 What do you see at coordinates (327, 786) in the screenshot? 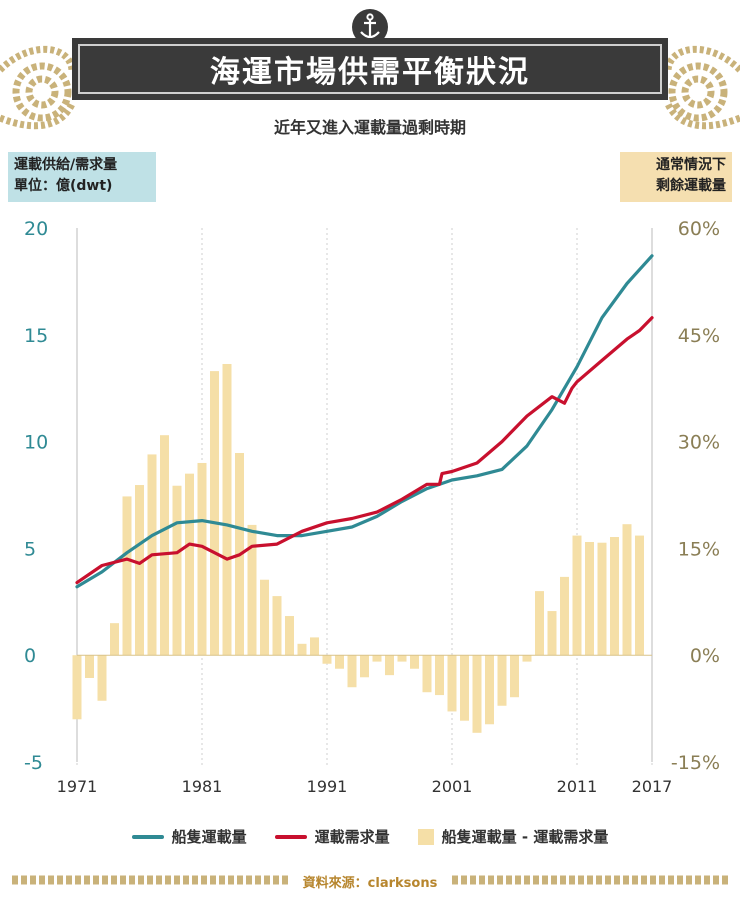
I see `x-tick-label-2: 1991` at bounding box center [327, 786].